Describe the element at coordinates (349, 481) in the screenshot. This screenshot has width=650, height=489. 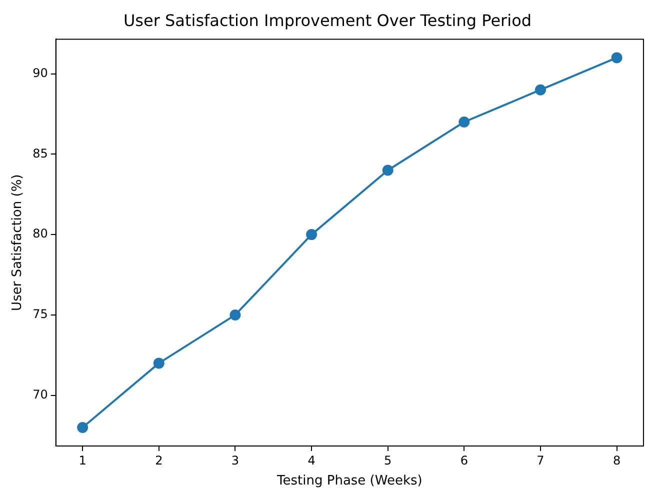
I see `x-axis-title: Testing Phase (Weeks)` at that location.